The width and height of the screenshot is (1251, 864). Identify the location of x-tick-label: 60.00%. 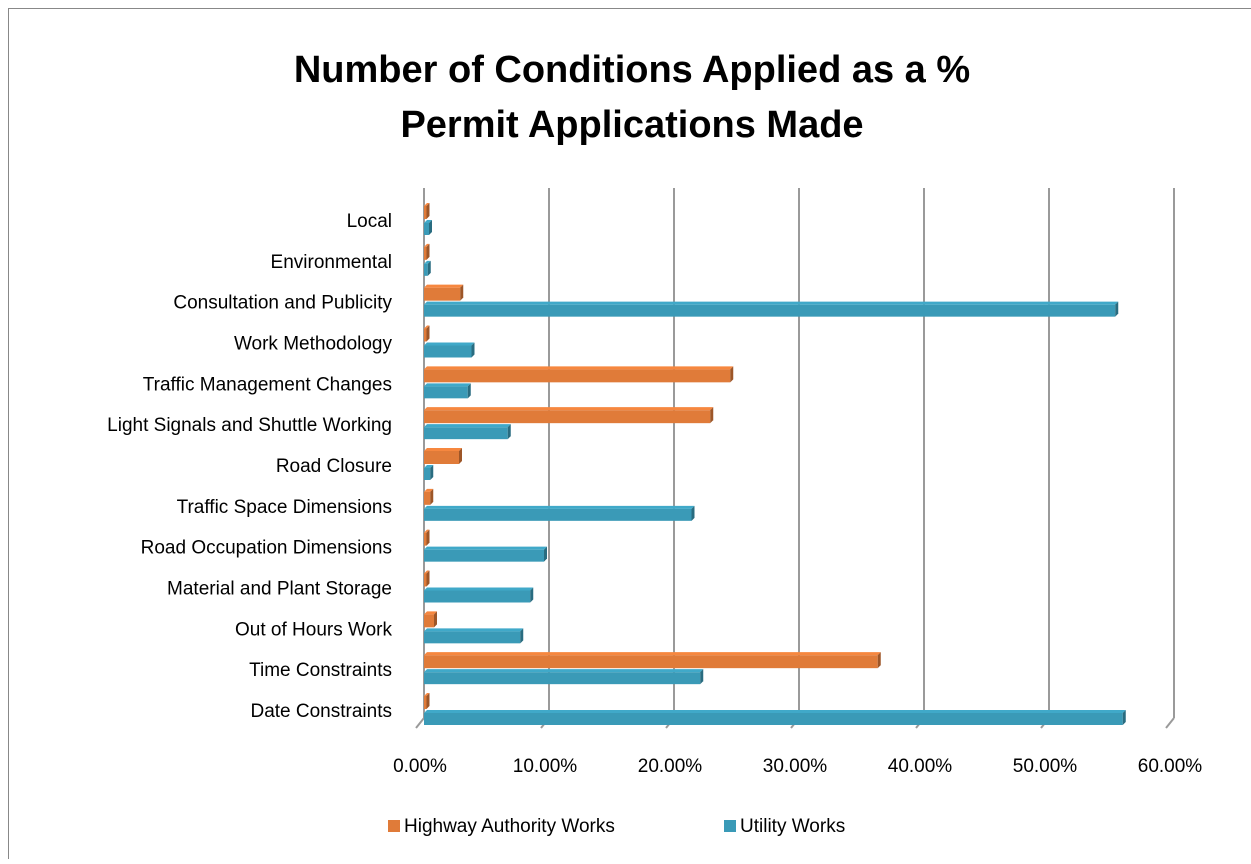
(1170, 766).